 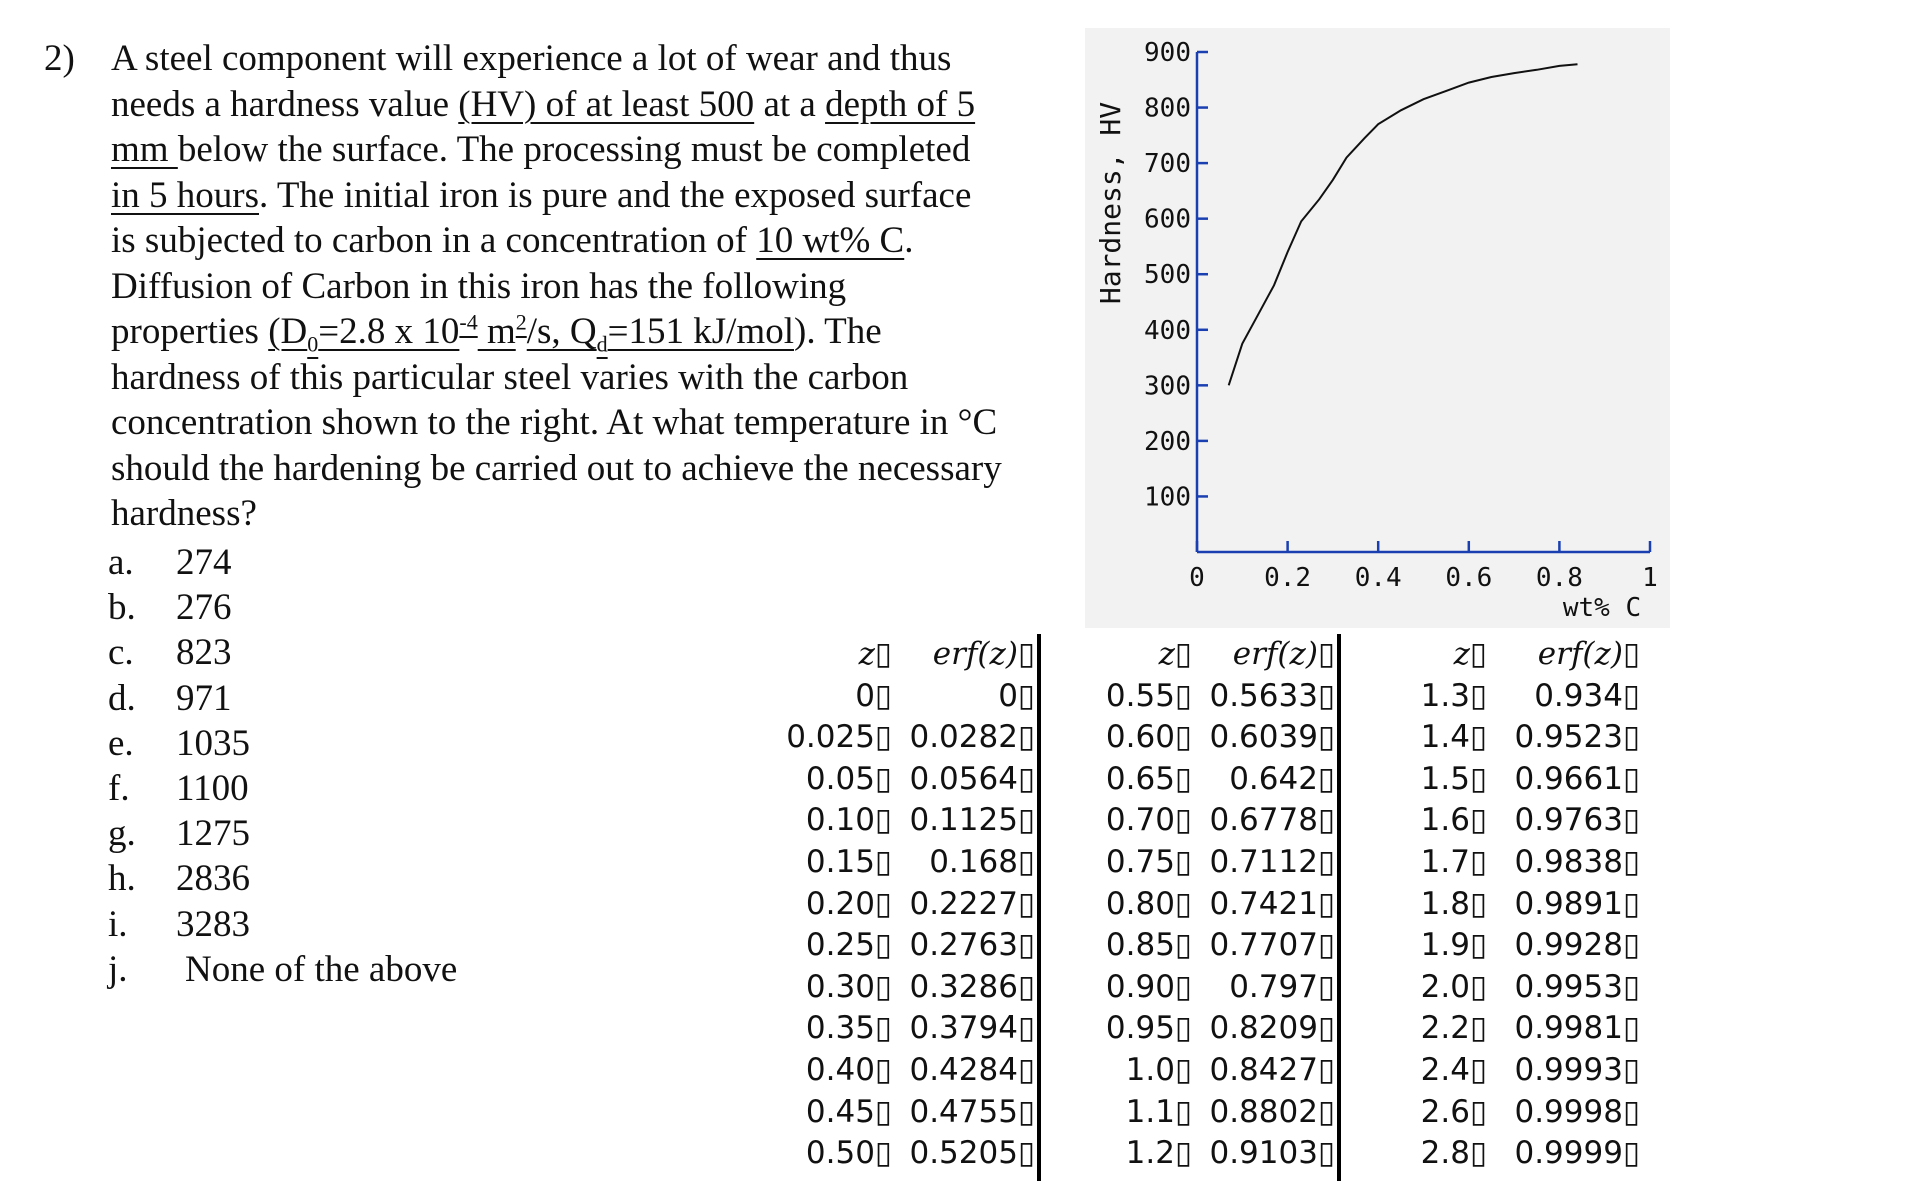 What do you see at coordinates (1453, 778) in the screenshot?
I see `z-value: 1.5▯` at bounding box center [1453, 778].